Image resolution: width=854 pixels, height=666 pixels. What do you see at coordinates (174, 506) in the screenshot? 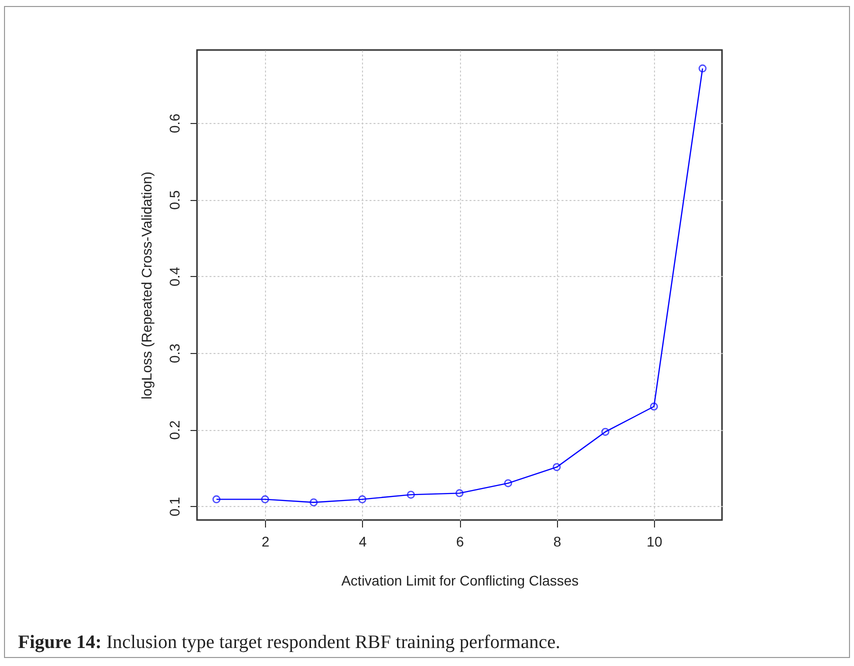
I see `y-tick-label: 0.1` at bounding box center [174, 506].